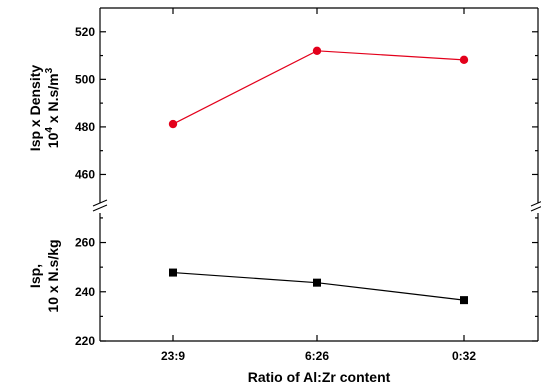  What do you see at coordinates (85, 243) in the screenshot?
I see `bottom-y-tick-label-260: 260` at bounding box center [85, 243].